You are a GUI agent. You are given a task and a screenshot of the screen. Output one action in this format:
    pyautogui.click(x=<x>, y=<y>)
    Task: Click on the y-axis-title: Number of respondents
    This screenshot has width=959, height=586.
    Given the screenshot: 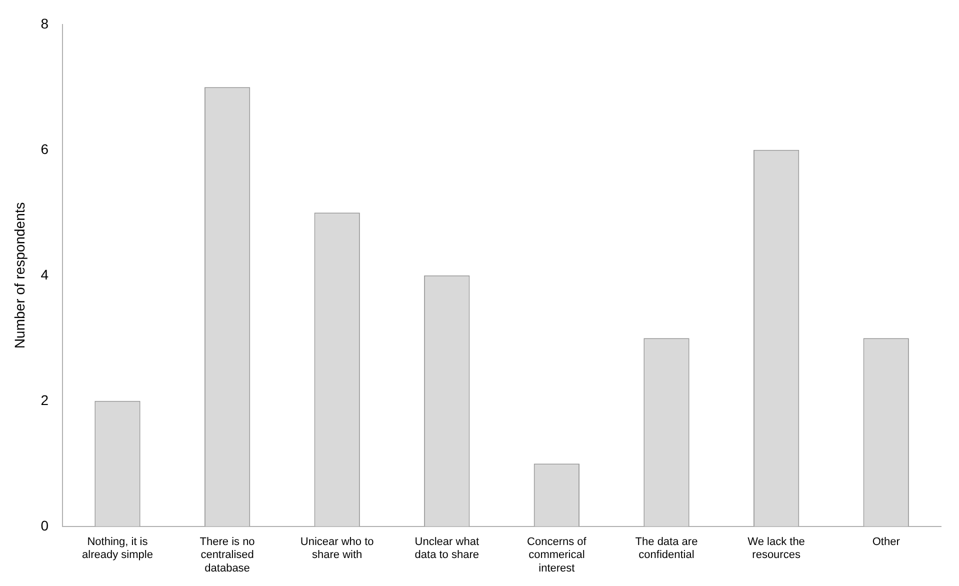 What is the action you would take?
    pyautogui.click(x=19, y=275)
    